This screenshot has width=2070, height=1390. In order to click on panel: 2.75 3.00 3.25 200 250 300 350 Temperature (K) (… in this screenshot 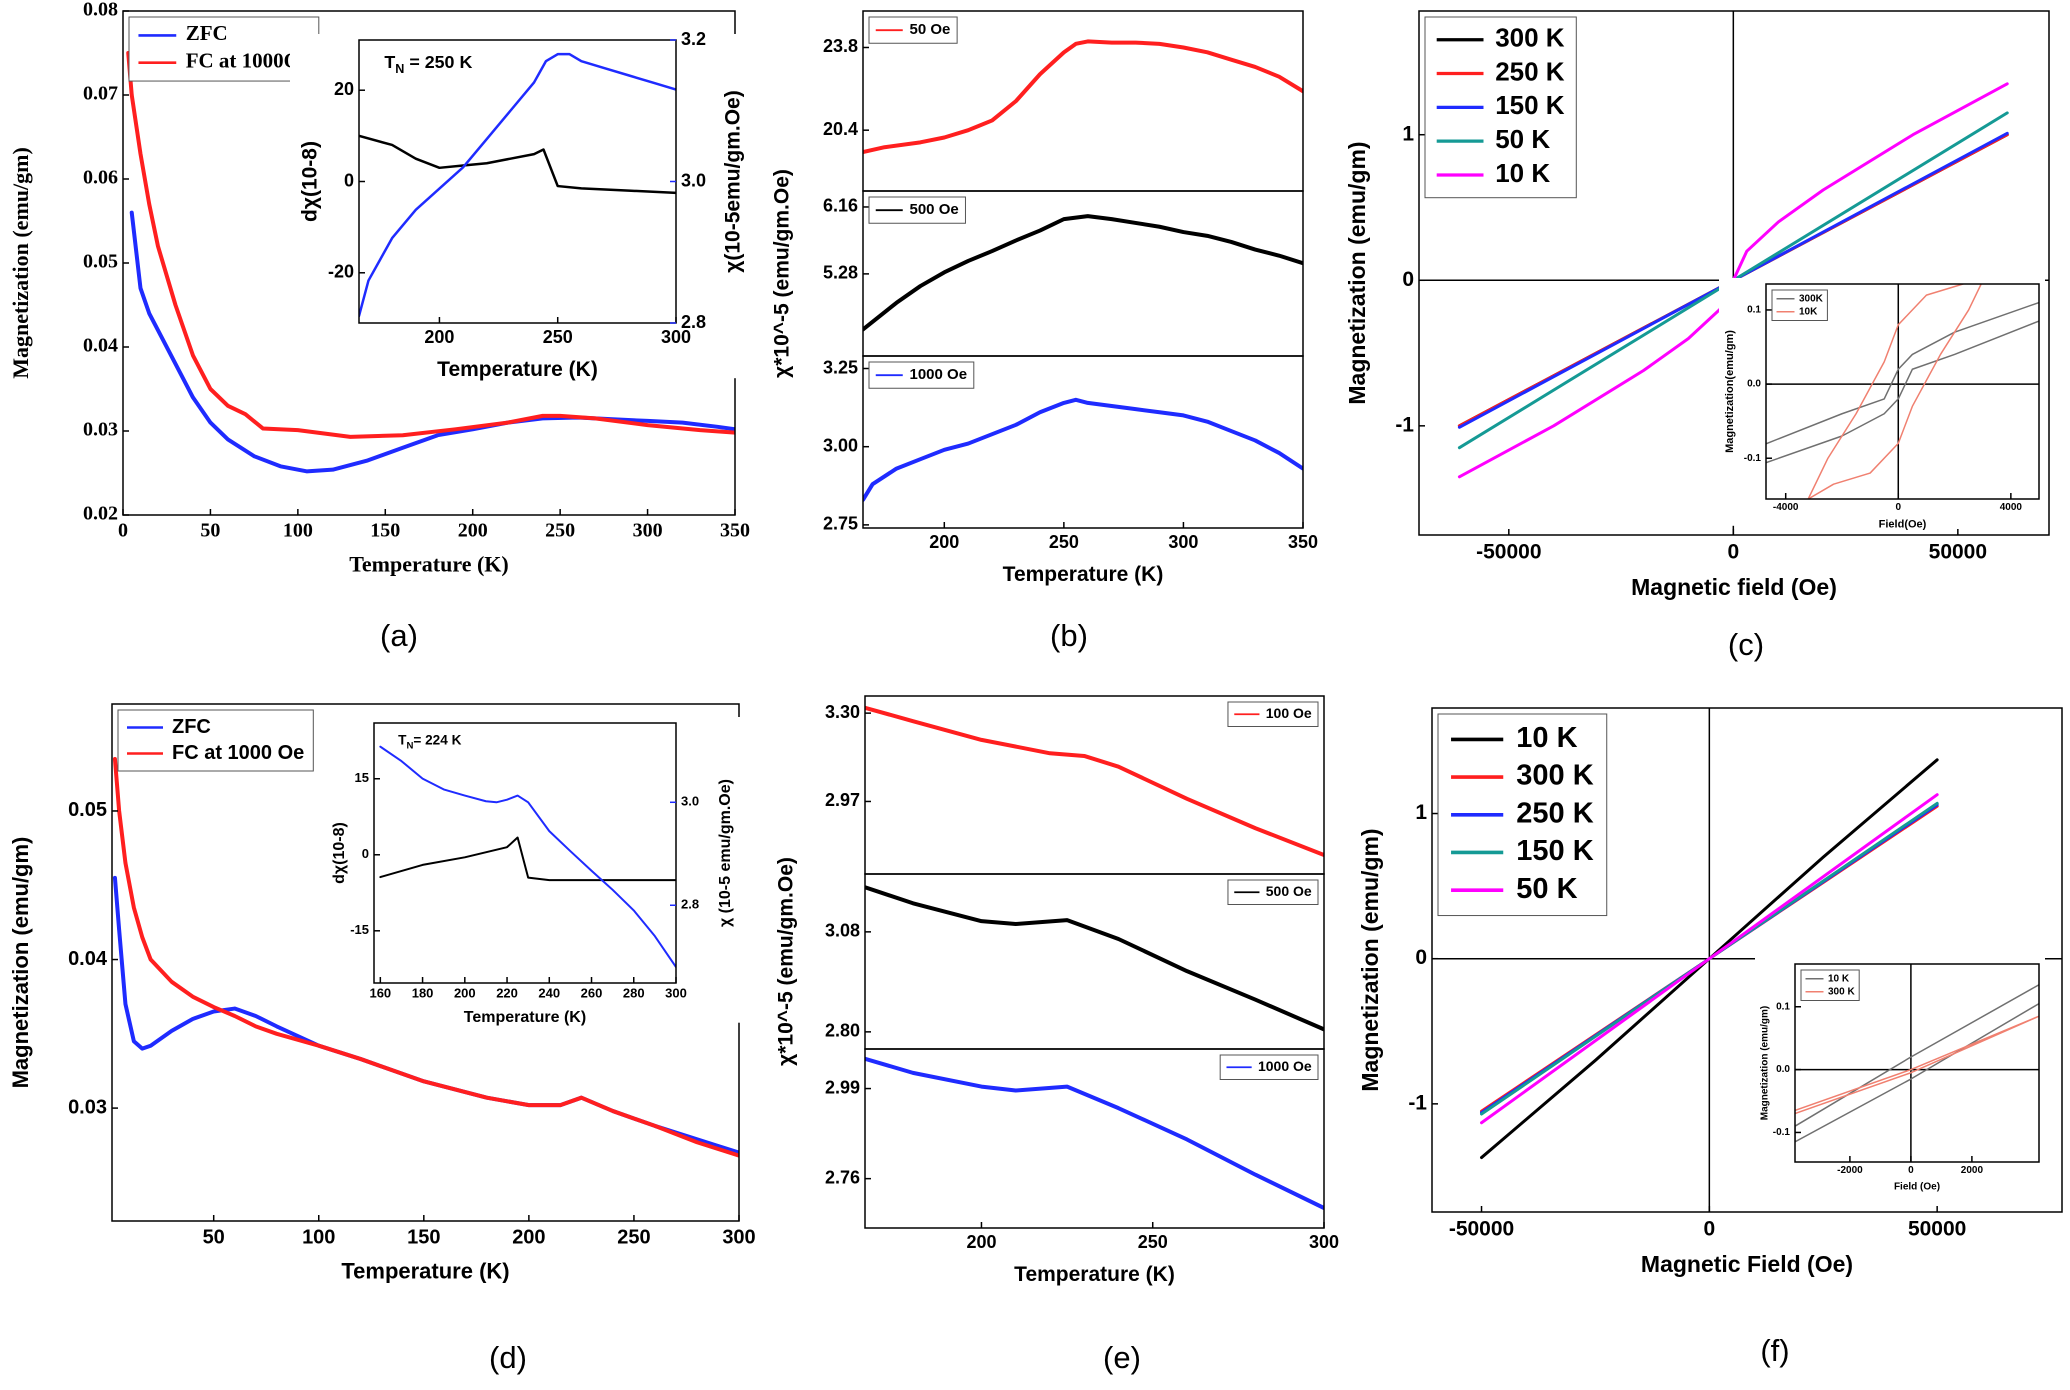, I will do `click(1070, 504)`.